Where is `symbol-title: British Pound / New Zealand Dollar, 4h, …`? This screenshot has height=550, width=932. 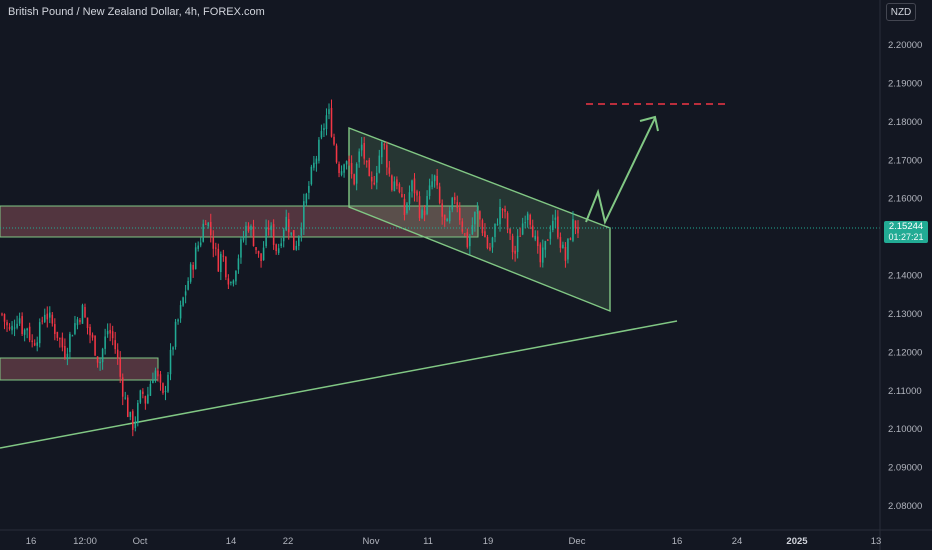 symbol-title: British Pound / New Zealand Dollar, 4h, … is located at coordinates (136, 12).